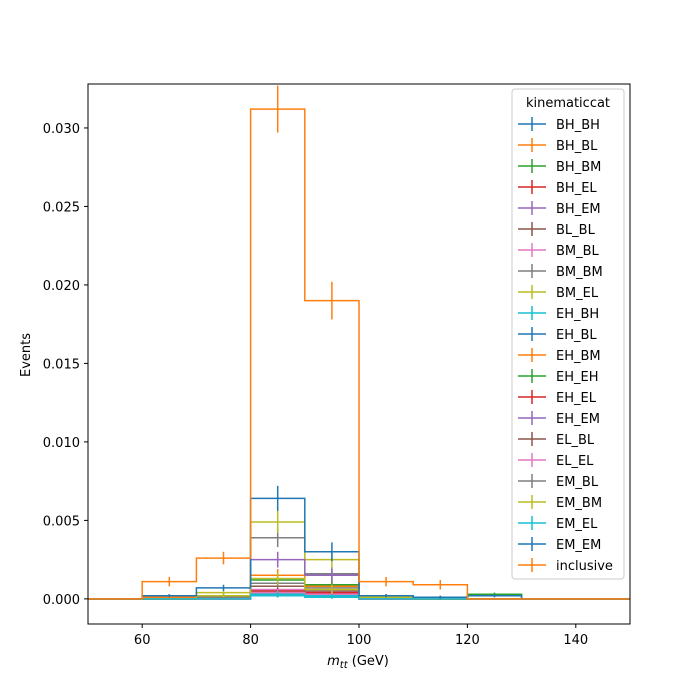 The height and width of the screenshot is (700, 700). I want to click on legend-entry-inclusive: inclusive, so click(565, 566).